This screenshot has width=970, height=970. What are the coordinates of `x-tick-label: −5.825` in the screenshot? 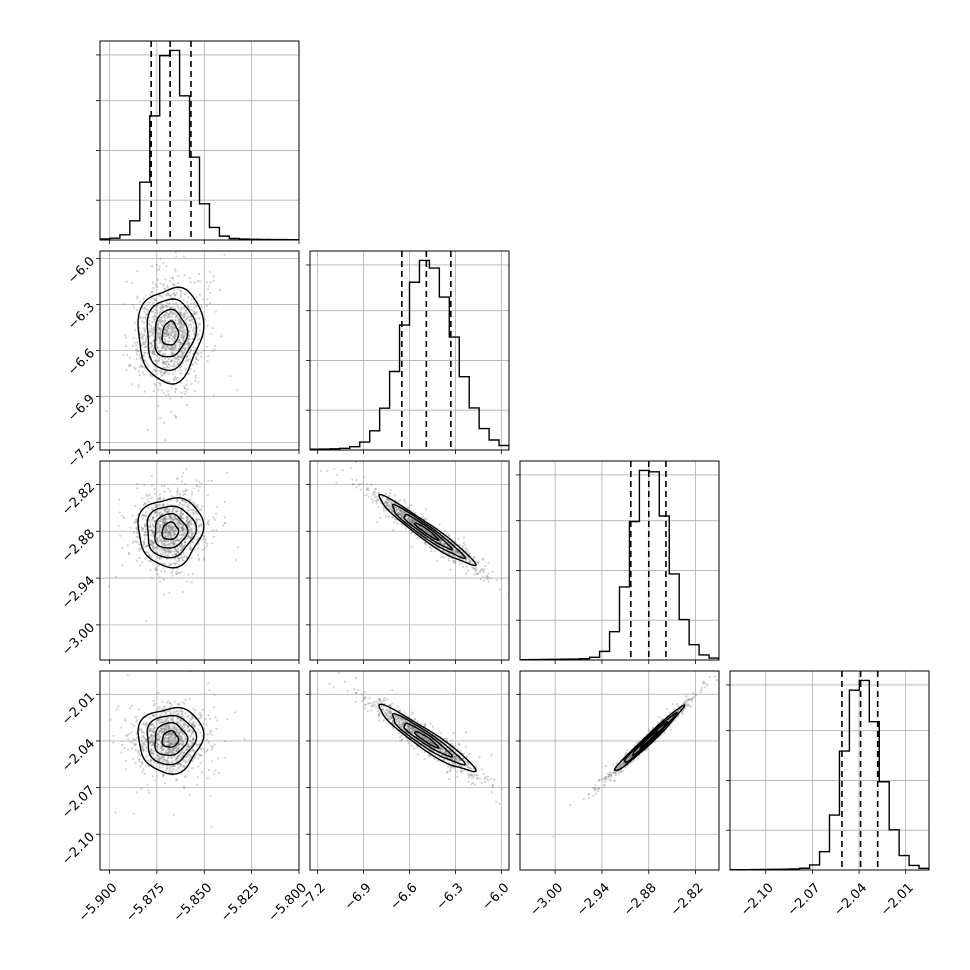 It's located at (240, 902).